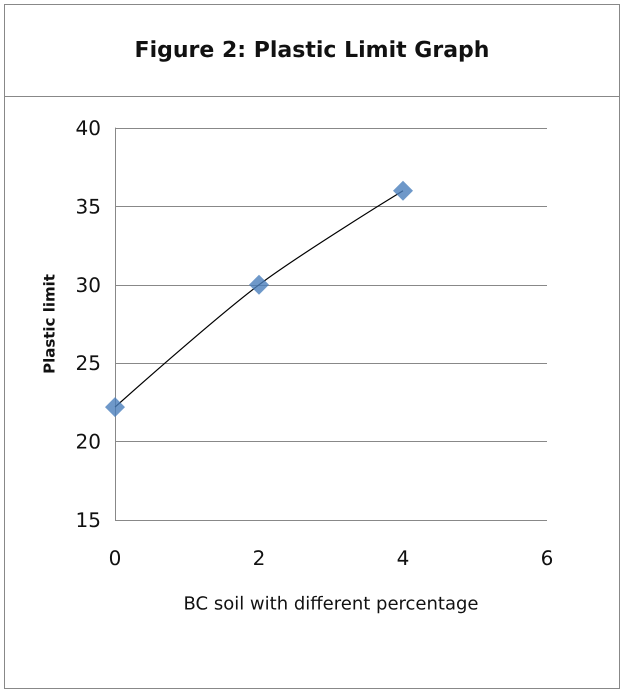 The width and height of the screenshot is (626, 693). Describe the element at coordinates (115, 558) in the screenshot. I see `x-tick-label: 0` at that location.